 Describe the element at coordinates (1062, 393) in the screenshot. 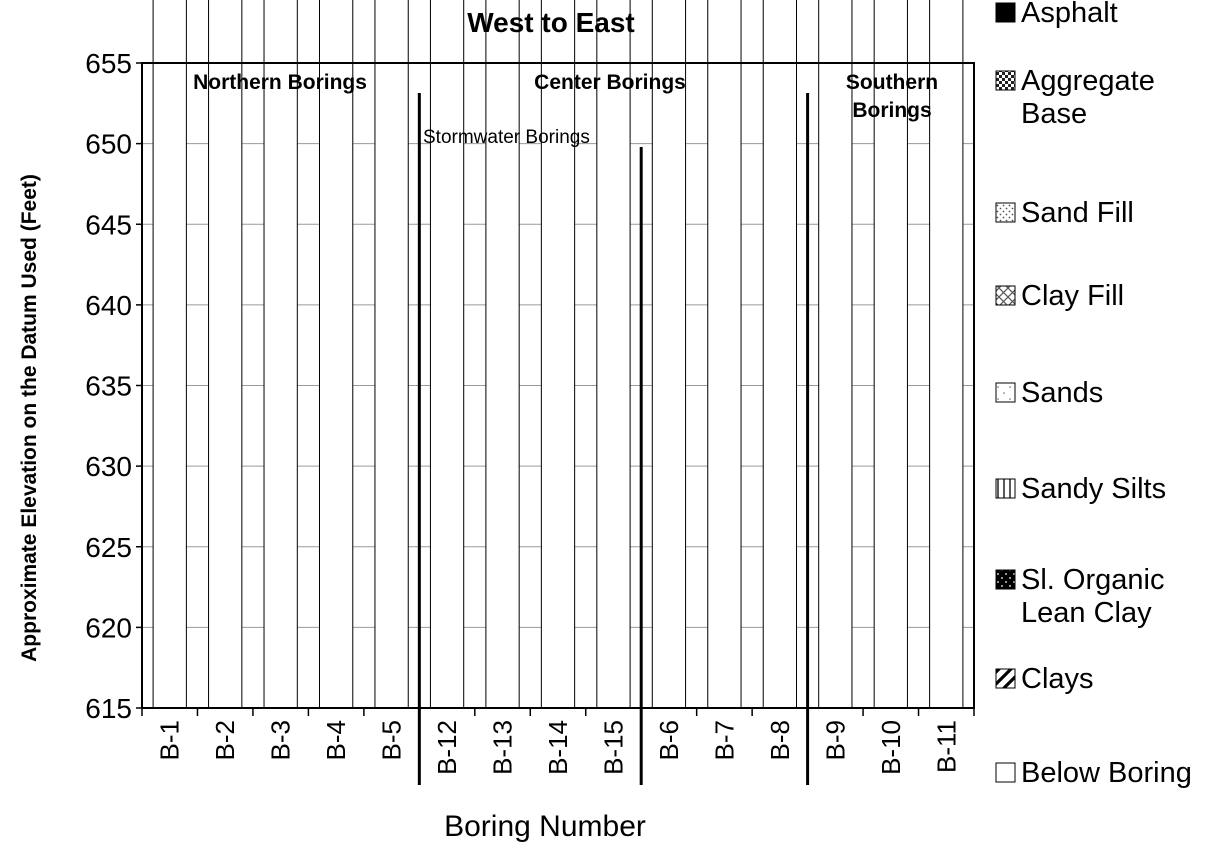

I see `legend-label-sands: Sands` at that location.